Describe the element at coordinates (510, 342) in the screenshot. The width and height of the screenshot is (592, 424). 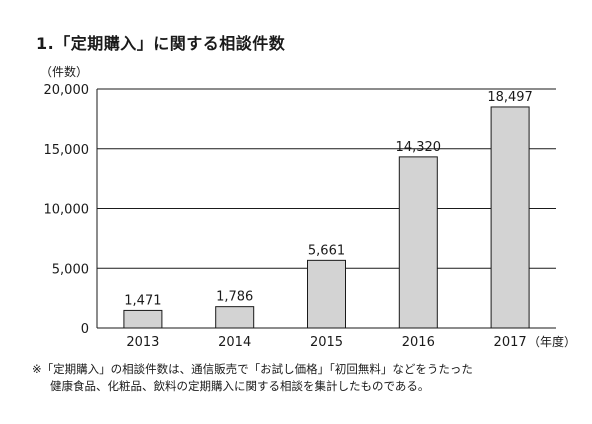
I see `x-tick-label-2017: 2017` at that location.